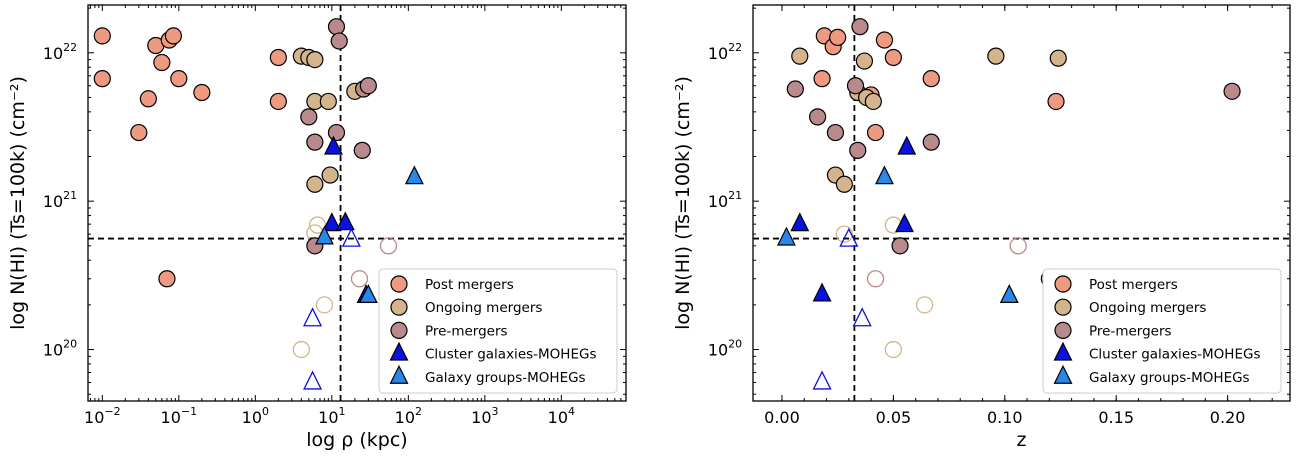 This screenshot has height=464, width=1301. Describe the element at coordinates (561, 416) in the screenshot. I see `x-tick-label: 10⁴` at that location.